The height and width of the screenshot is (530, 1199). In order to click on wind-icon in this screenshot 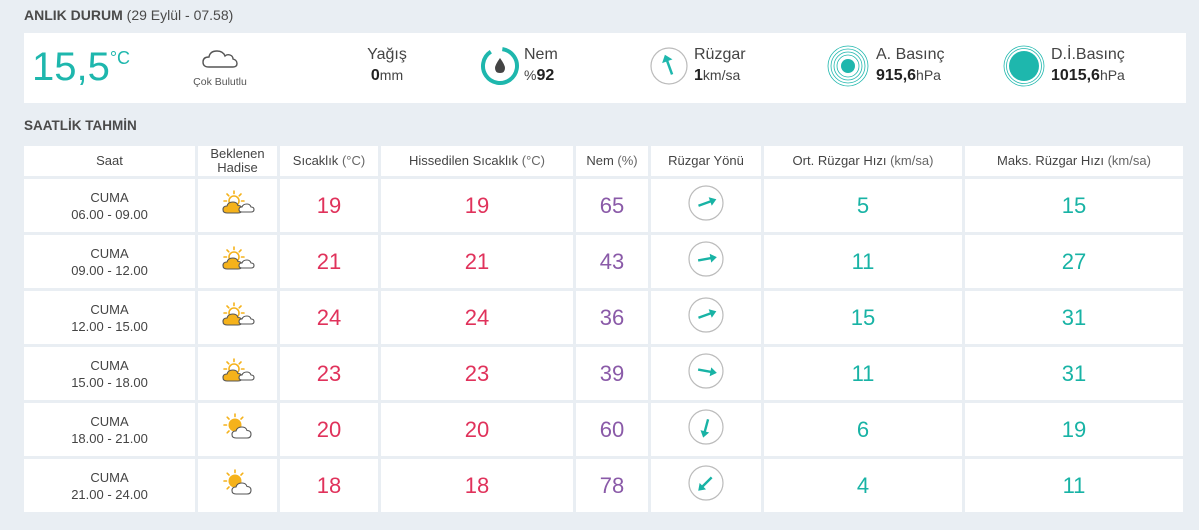, I will do `click(669, 66)`.